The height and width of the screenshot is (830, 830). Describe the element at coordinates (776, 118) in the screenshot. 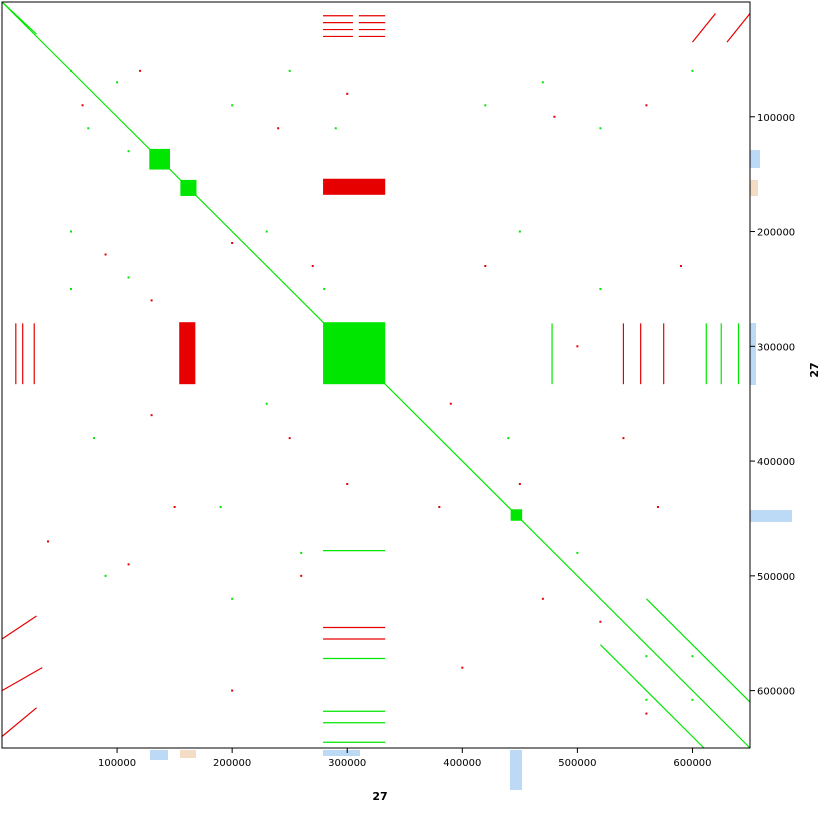

I see `y-tick-label: 100000` at that location.